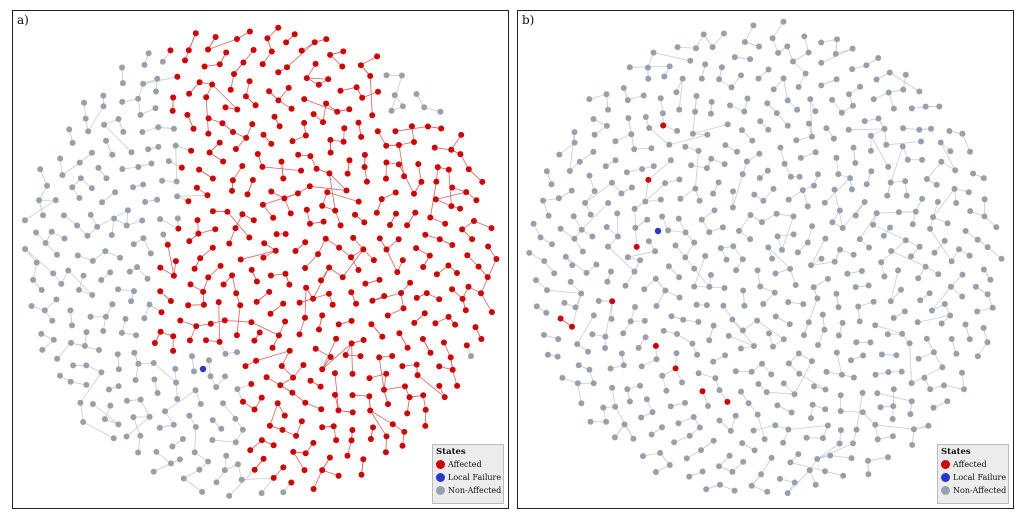 The height and width of the screenshot is (517, 1030). I want to click on legend-item-affected: Affected, so click(973, 464).